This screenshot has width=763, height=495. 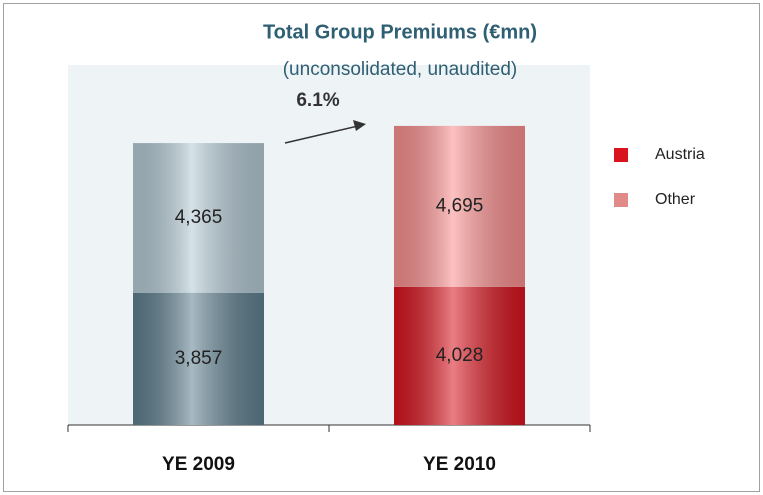 What do you see at coordinates (359, 125) in the screenshot?
I see `arrow-head` at bounding box center [359, 125].